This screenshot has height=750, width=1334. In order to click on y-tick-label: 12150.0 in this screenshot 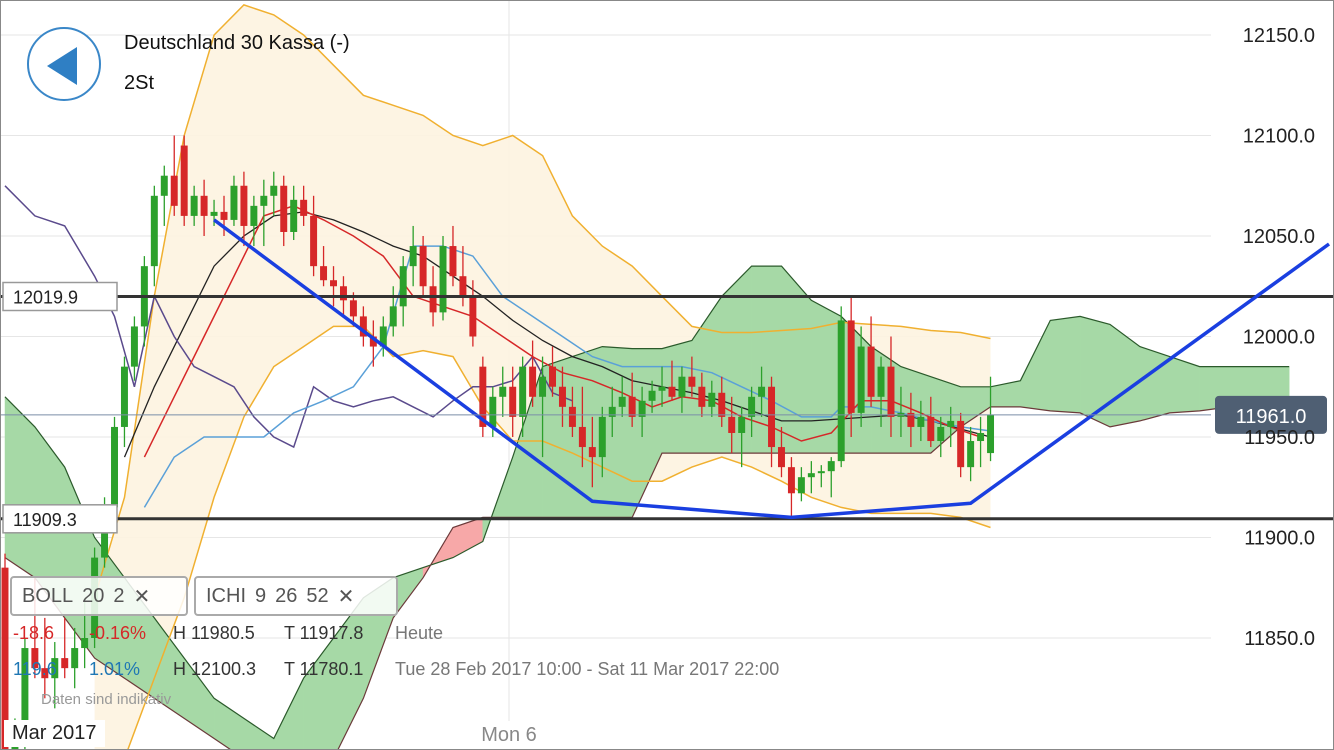, I will do `click(1279, 36)`.